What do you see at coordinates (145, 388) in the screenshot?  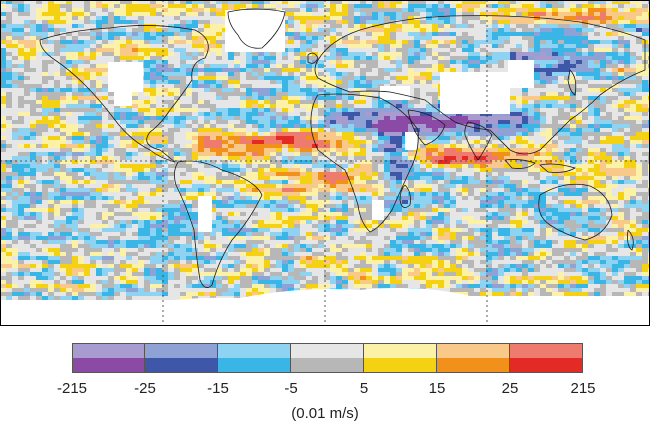 I see `colorbar-tick-label: -25` at bounding box center [145, 388].